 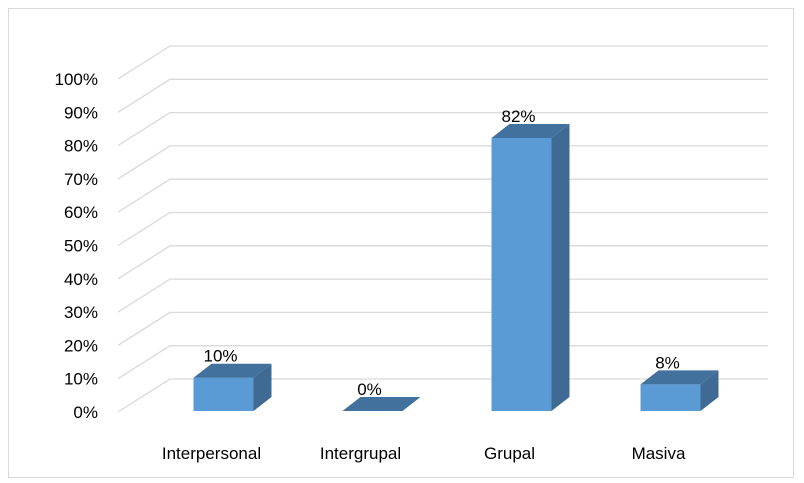 What do you see at coordinates (81, 312) in the screenshot?
I see `y-tick-label: 30%` at bounding box center [81, 312].